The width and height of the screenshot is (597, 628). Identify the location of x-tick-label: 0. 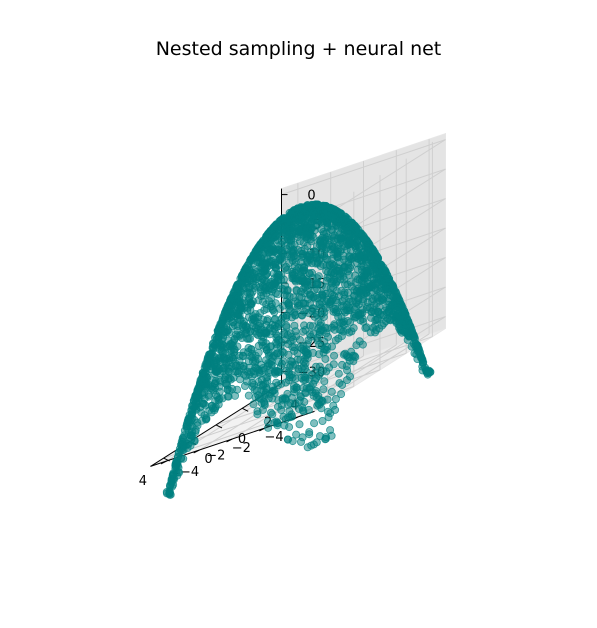
(208, 459).